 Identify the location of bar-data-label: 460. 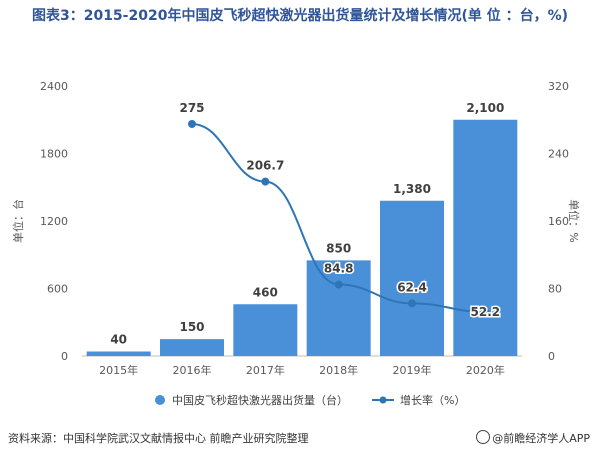
(265, 292).